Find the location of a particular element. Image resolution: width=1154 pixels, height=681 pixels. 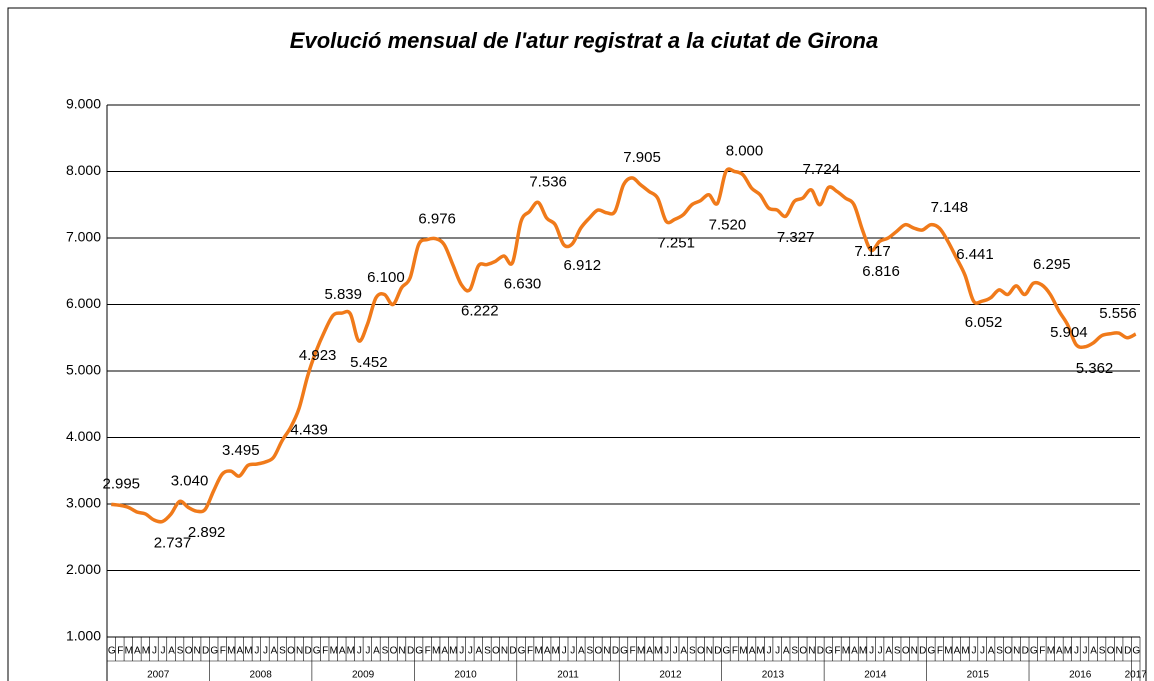

data-label: 5.452 is located at coordinates (369, 362).